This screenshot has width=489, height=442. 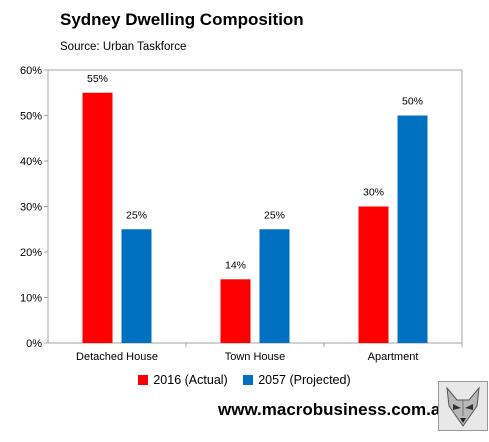 What do you see at coordinates (190, 380) in the screenshot?
I see `legend-label-2016: 2016 (Actual)` at bounding box center [190, 380].